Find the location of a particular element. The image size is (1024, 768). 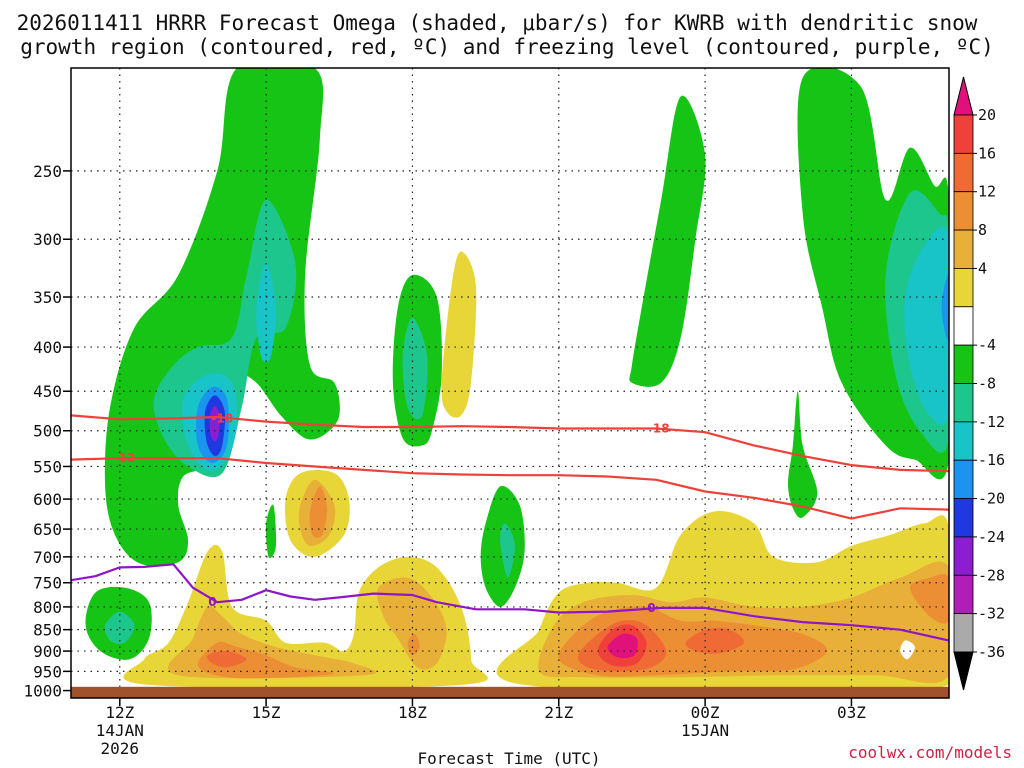

y-tick-label-800: 800 is located at coordinates (47, 607).